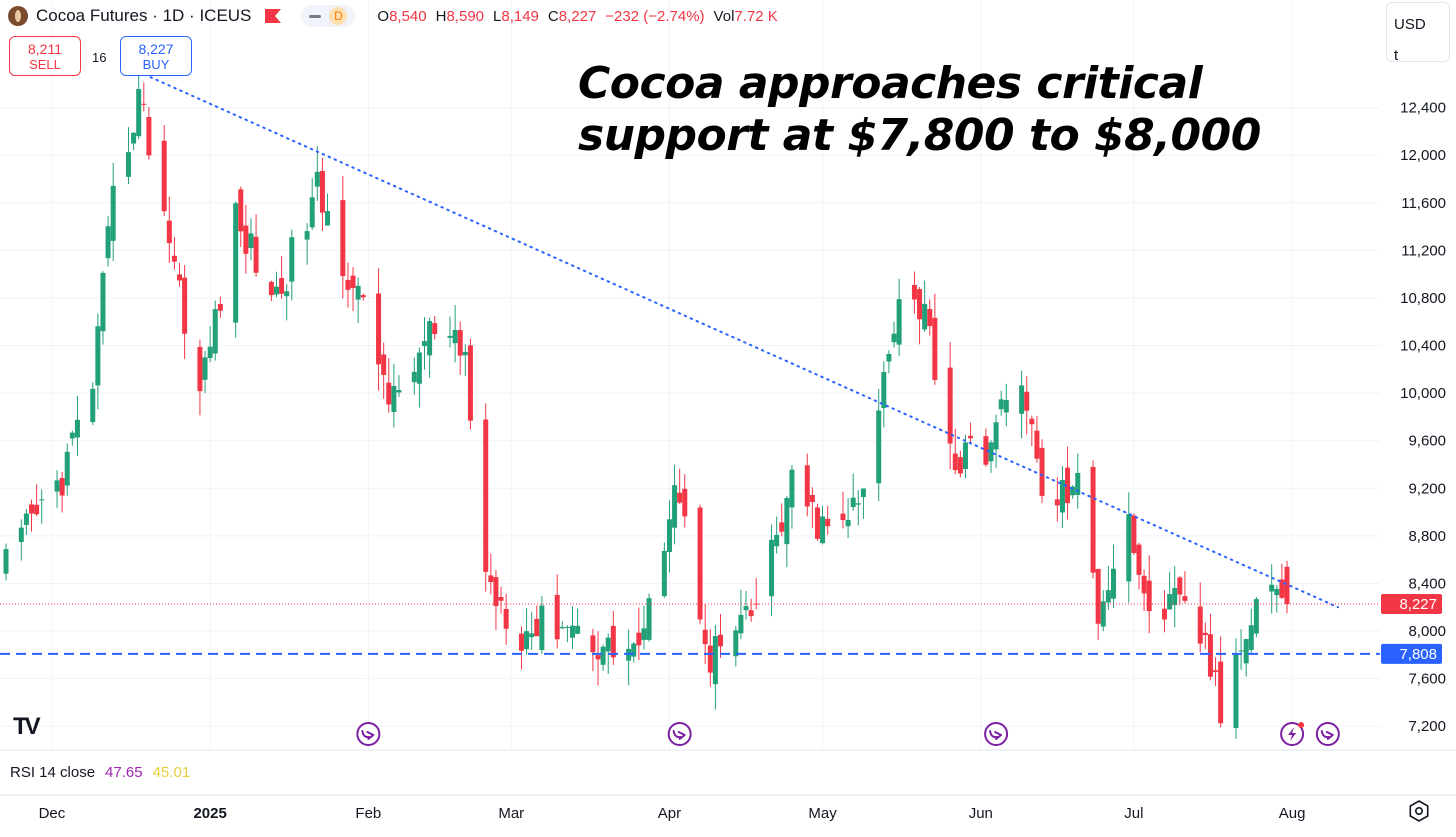 This screenshot has height=837, width=1456. I want to click on tradingview-logo-icon: TV, so click(27, 726).